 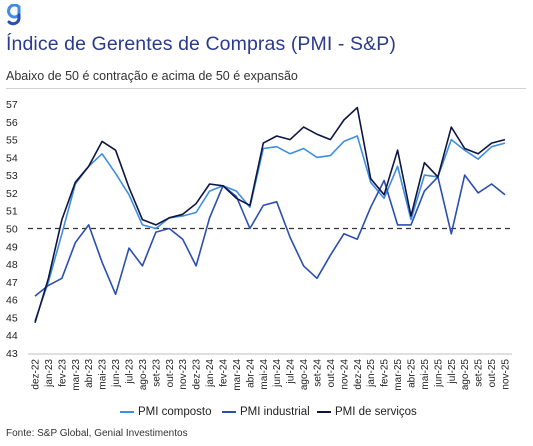 What do you see at coordinates (14, 15) in the screenshot?
I see `company-logo-icon` at bounding box center [14, 15].